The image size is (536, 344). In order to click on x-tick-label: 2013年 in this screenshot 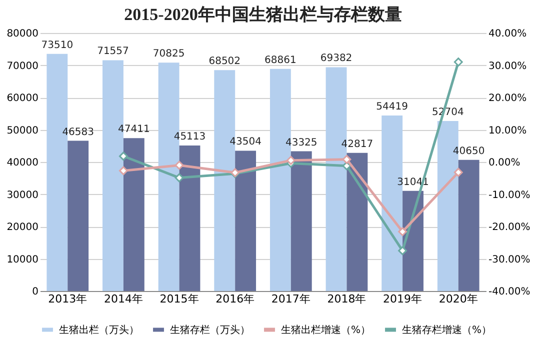, I will do `click(68, 299)`.